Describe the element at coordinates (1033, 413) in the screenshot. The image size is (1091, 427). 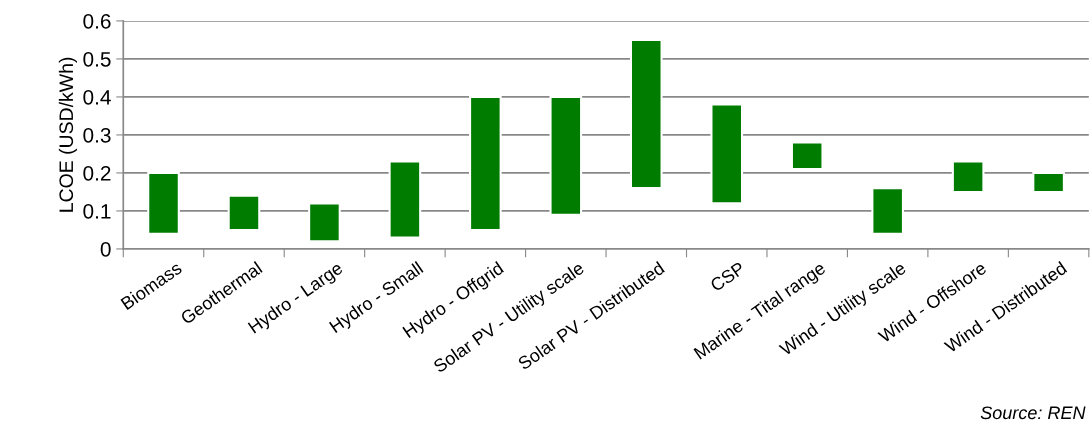
I see `source-note: Source: REN` at that location.